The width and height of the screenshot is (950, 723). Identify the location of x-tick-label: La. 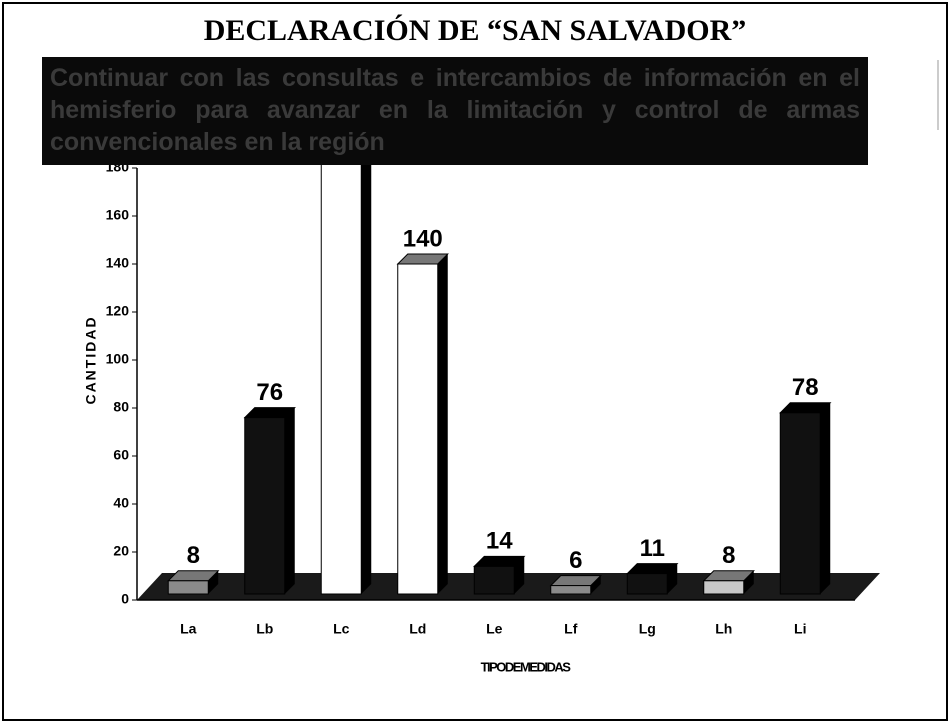
(188, 629).